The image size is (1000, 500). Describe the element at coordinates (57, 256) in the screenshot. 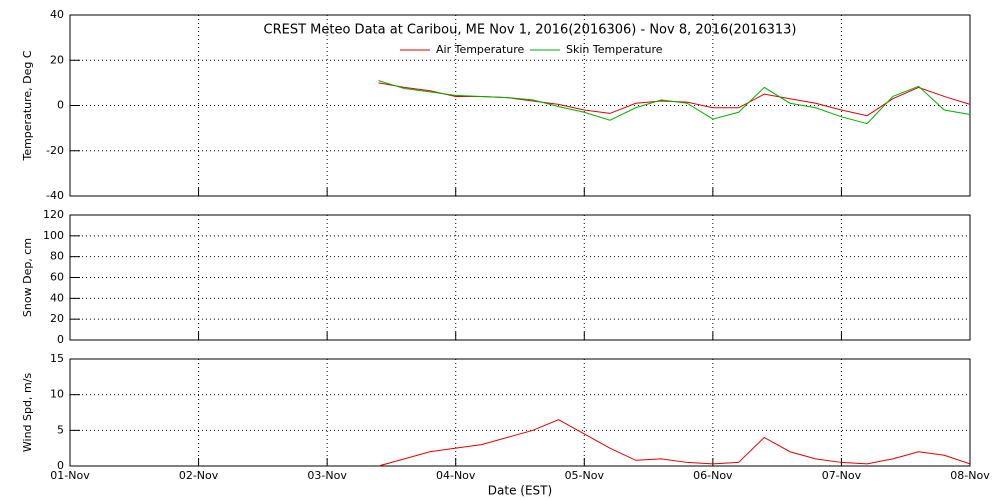

I see `y-tick-label: 80` at that location.